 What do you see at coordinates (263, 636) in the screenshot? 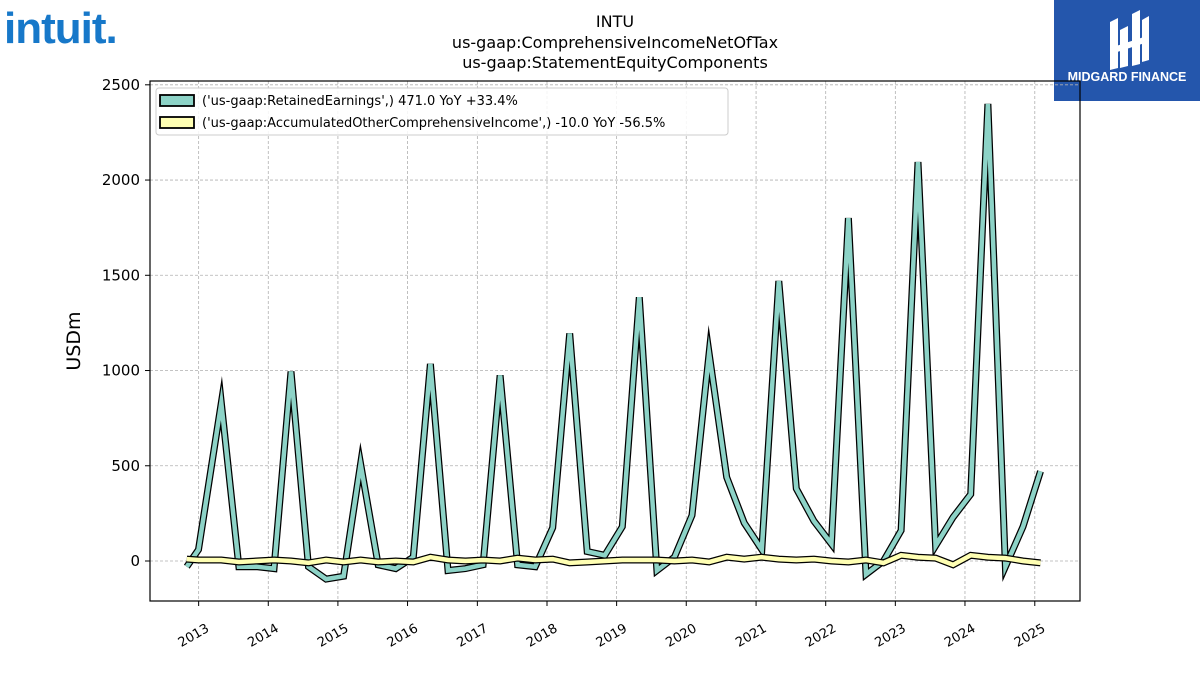
I see `x-tick-label: 2014` at bounding box center [263, 636].